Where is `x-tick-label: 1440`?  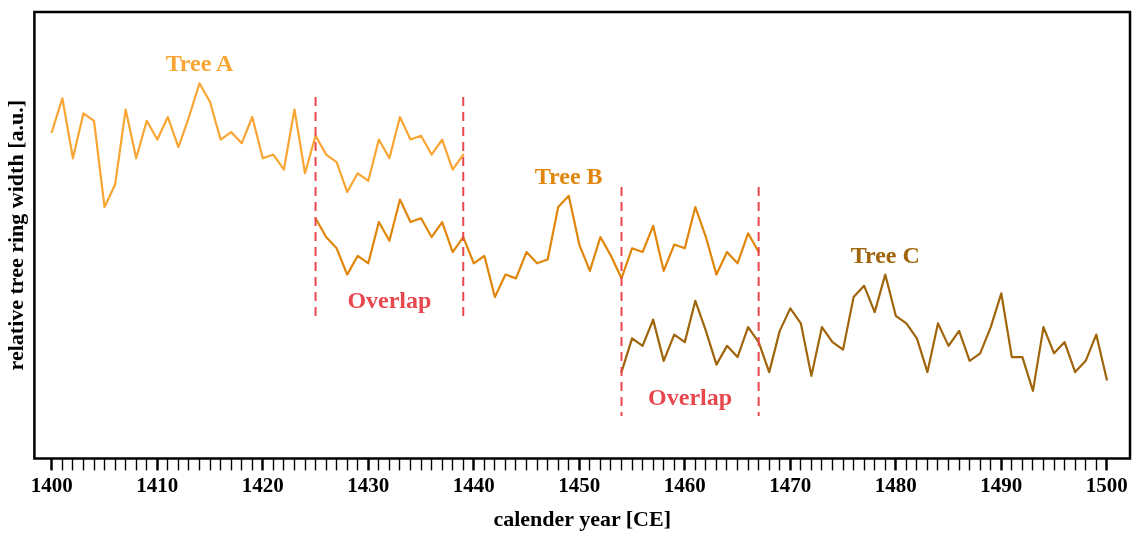
x-tick-label: 1440 is located at coordinates (473, 485).